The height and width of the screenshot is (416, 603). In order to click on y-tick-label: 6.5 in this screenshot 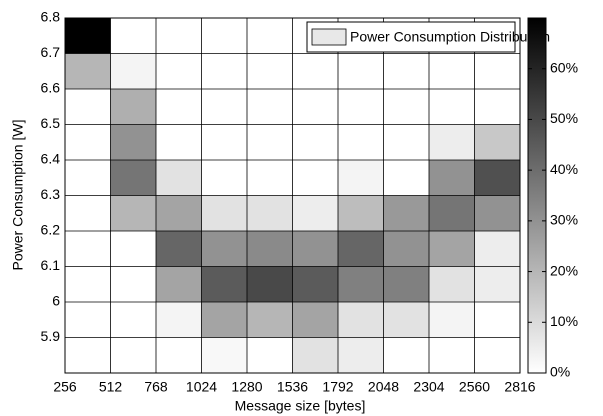, I will do `click(51, 123)`.